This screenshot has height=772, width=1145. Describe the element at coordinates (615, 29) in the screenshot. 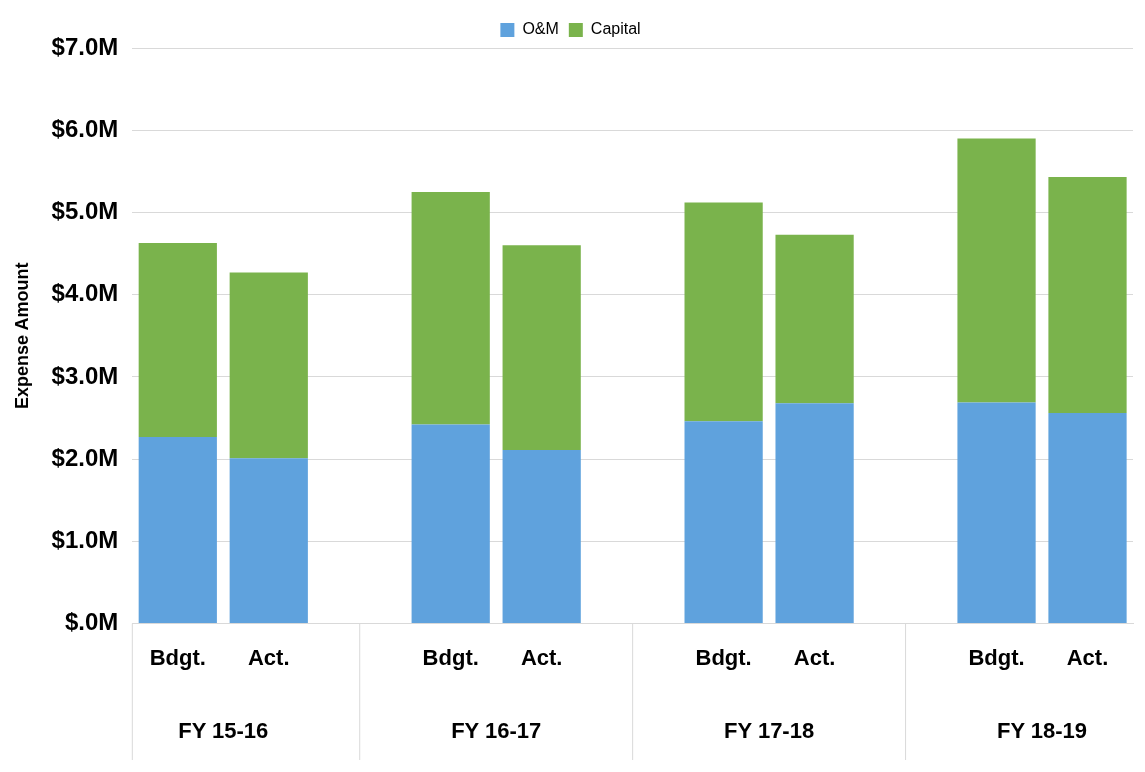

I see `legend-label: Capital` at that location.